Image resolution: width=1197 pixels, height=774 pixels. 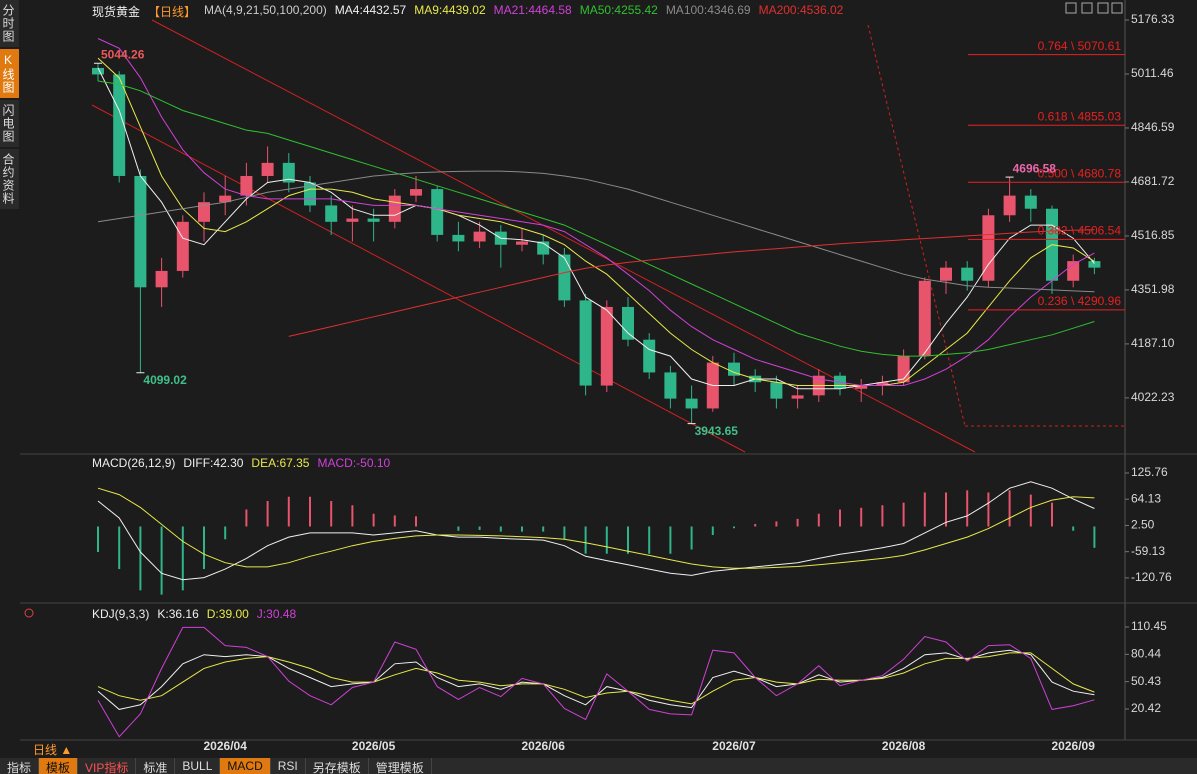 I want to click on sidebar-tab: 合约资料, so click(x=9, y=179).